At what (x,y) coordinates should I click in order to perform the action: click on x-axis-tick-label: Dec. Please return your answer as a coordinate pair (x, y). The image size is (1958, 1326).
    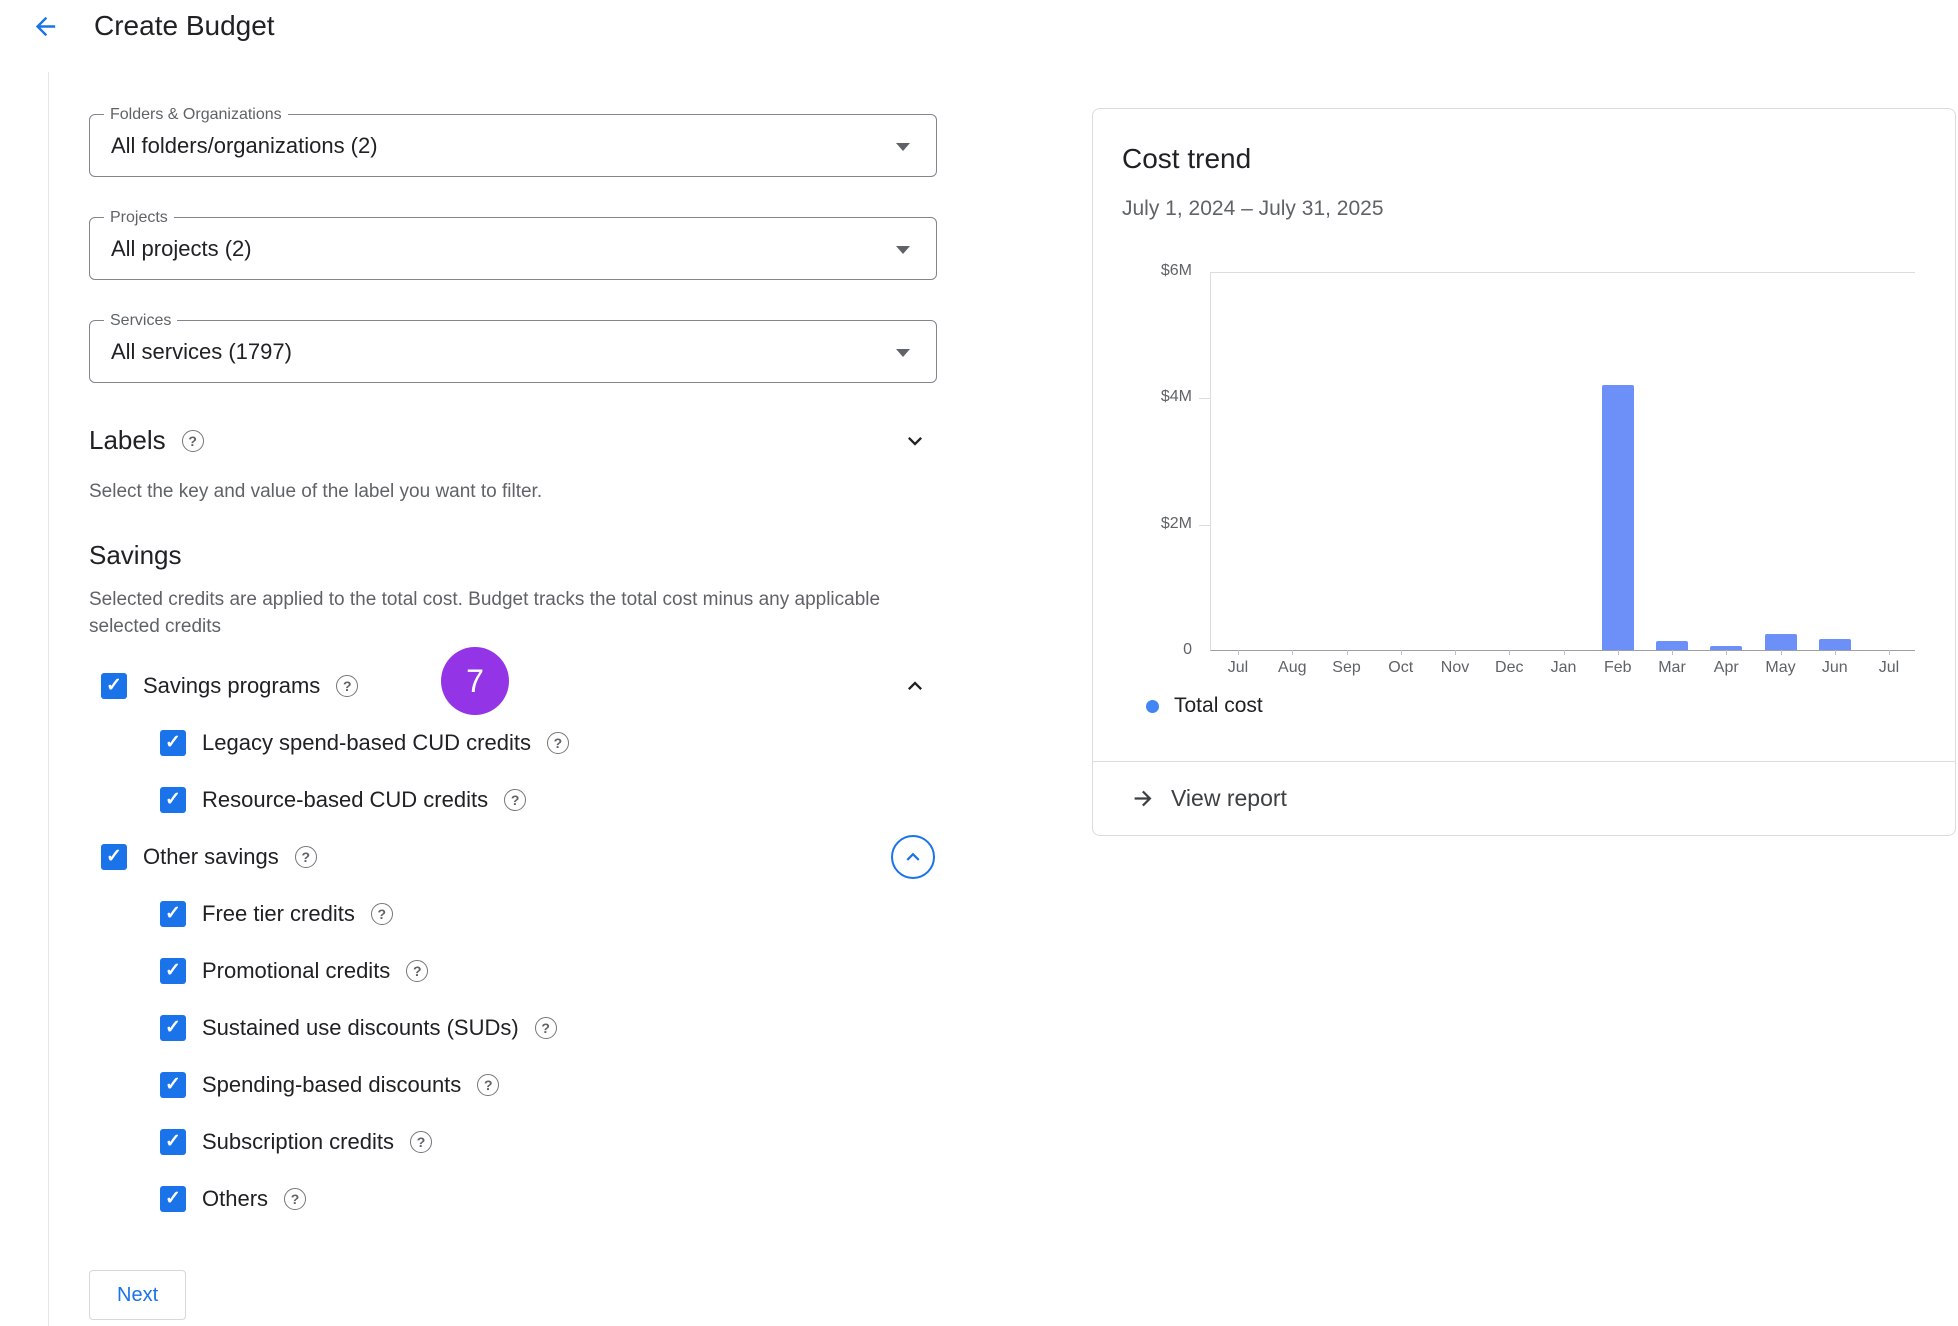
    Looking at the image, I should click on (1509, 667).